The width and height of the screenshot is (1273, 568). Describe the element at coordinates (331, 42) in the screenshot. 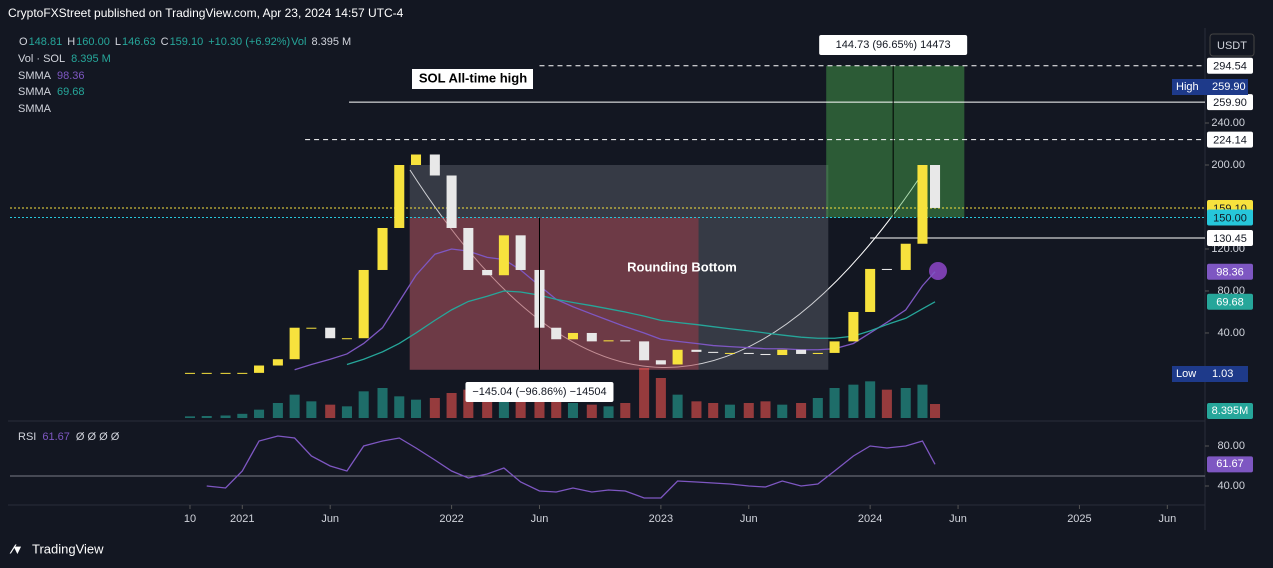

I see `quote-item: 8.395 M` at that location.